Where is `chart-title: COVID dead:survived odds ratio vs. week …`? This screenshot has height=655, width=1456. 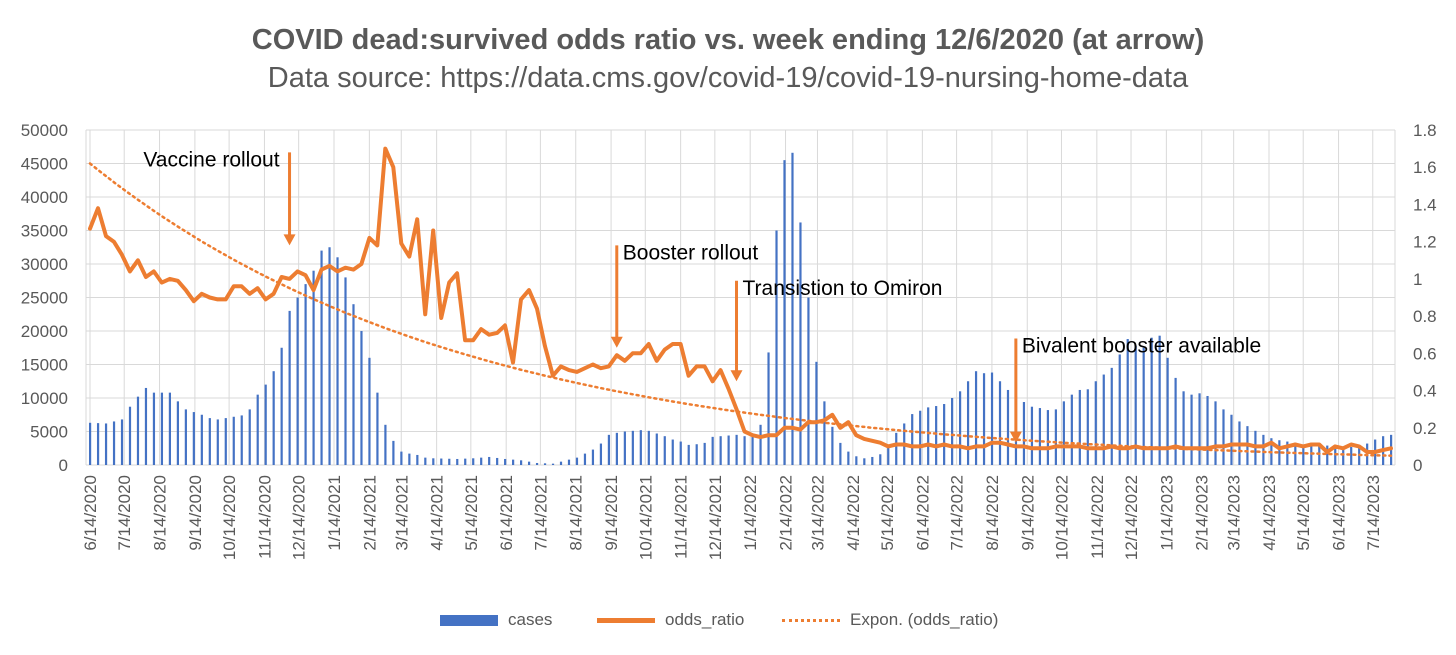 chart-title: COVID dead:survived odds ratio vs. week … is located at coordinates (728, 40).